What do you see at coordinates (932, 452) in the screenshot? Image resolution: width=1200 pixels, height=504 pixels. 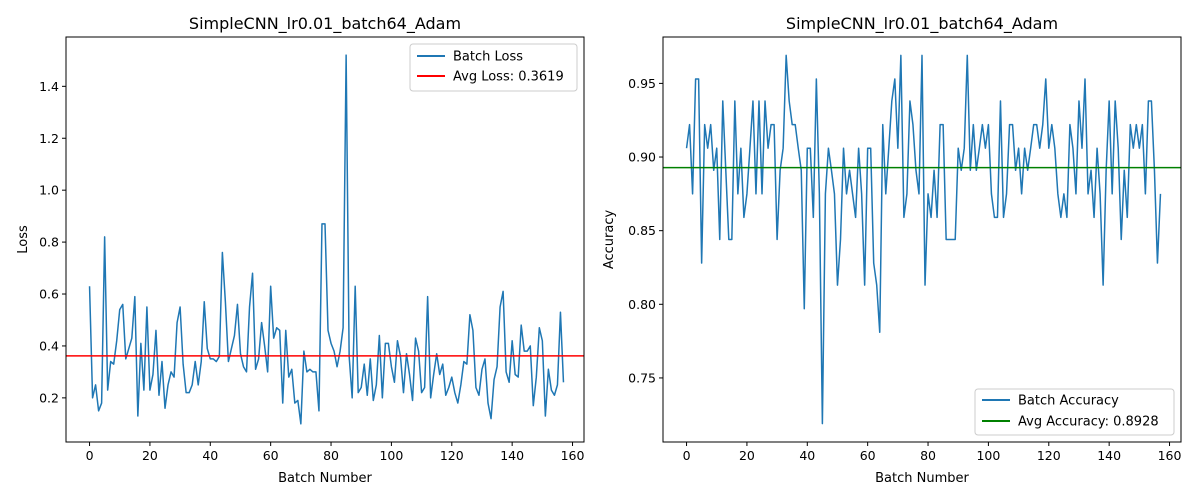 I see `accuracy-chart-x-ticks: 0 20 40 60 80 100 120 140 160` at bounding box center [932, 452].